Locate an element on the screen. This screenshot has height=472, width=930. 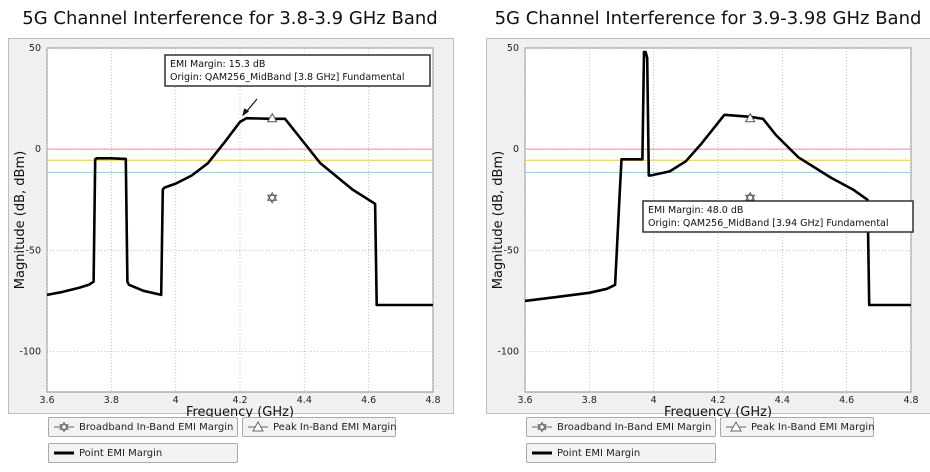
annotation-text: EMI Margin: 15.3 dB is located at coordinates (217, 64).